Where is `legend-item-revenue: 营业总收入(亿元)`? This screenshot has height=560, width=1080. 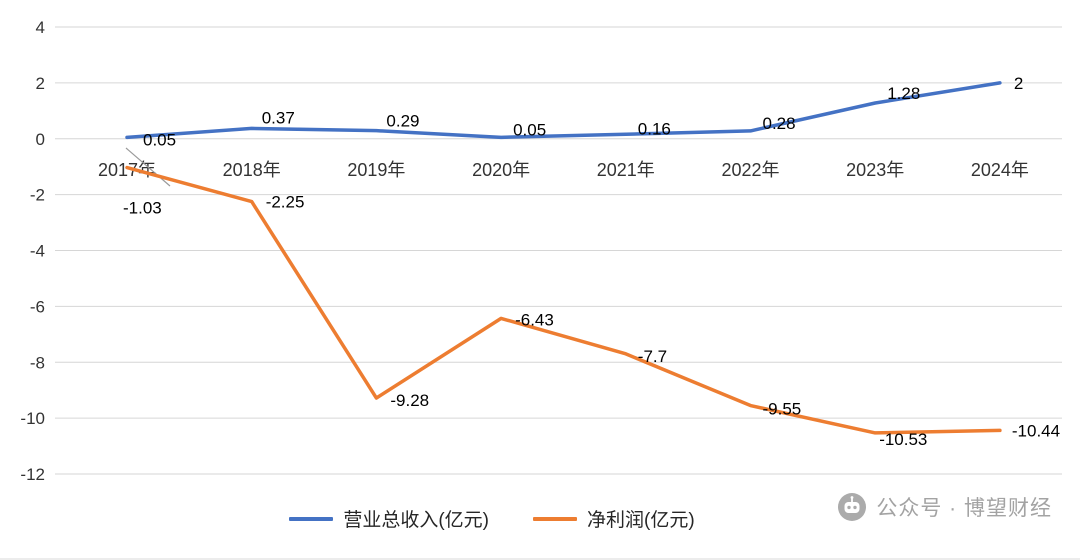
legend-item-revenue: 营业总收入(亿元) is located at coordinates (389, 518).